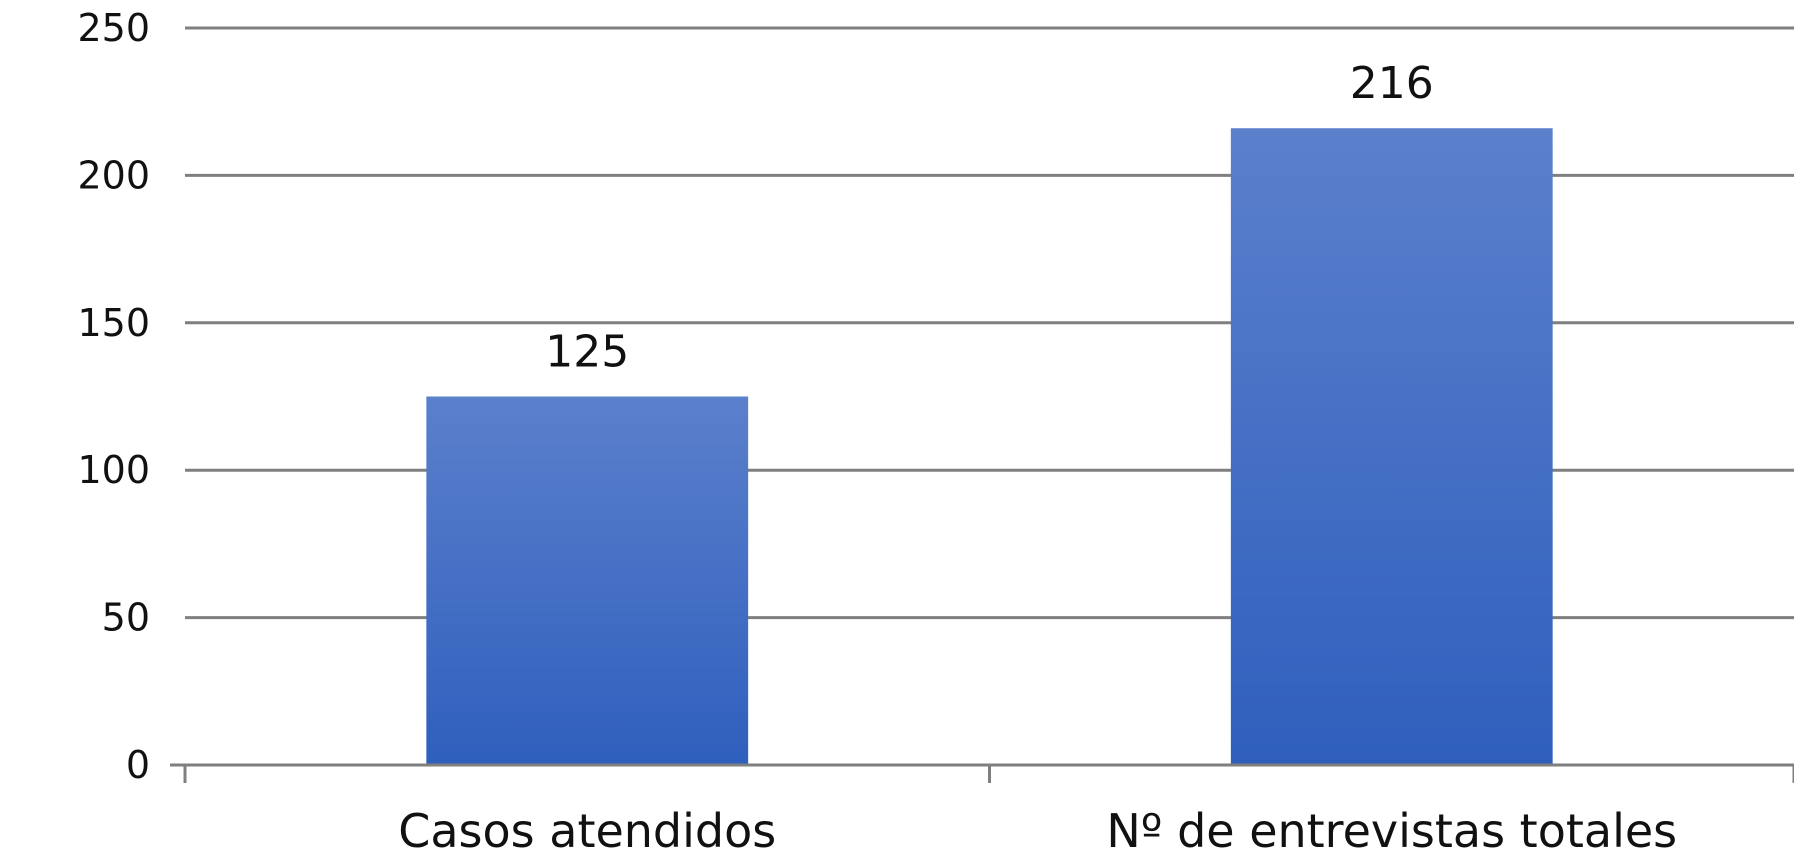 This screenshot has height=855, width=1794. What do you see at coordinates (587, 352) in the screenshot?
I see `data-label: 125` at bounding box center [587, 352].